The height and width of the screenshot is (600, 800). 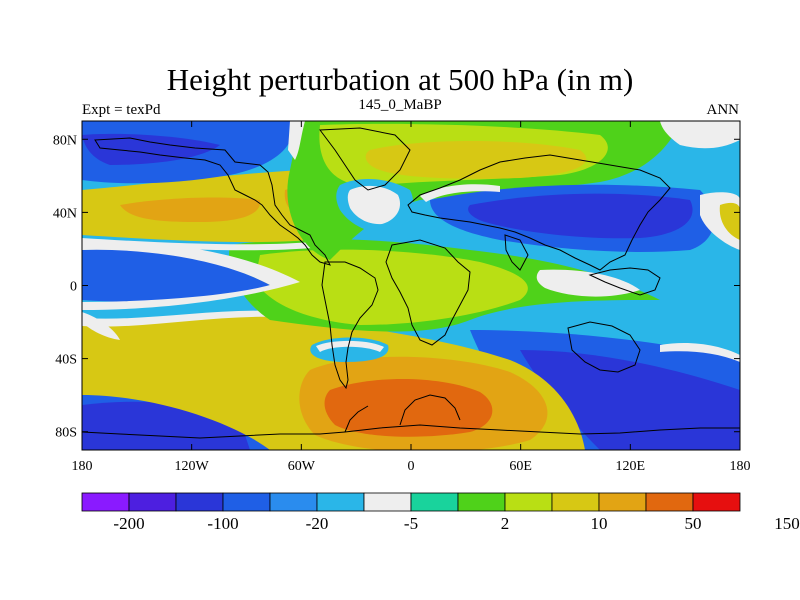 What do you see at coordinates (65, 213) in the screenshot?
I see `y-tick-label: 40N` at bounding box center [65, 213].